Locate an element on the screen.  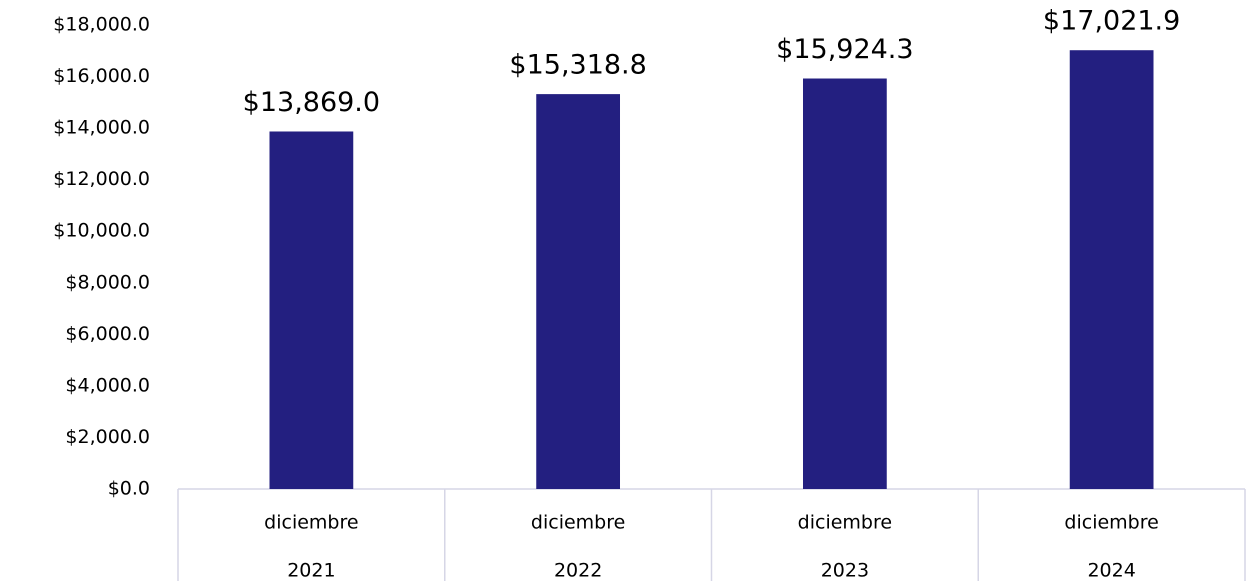
y-tick-label: $6,000.0 is located at coordinates (107, 334).